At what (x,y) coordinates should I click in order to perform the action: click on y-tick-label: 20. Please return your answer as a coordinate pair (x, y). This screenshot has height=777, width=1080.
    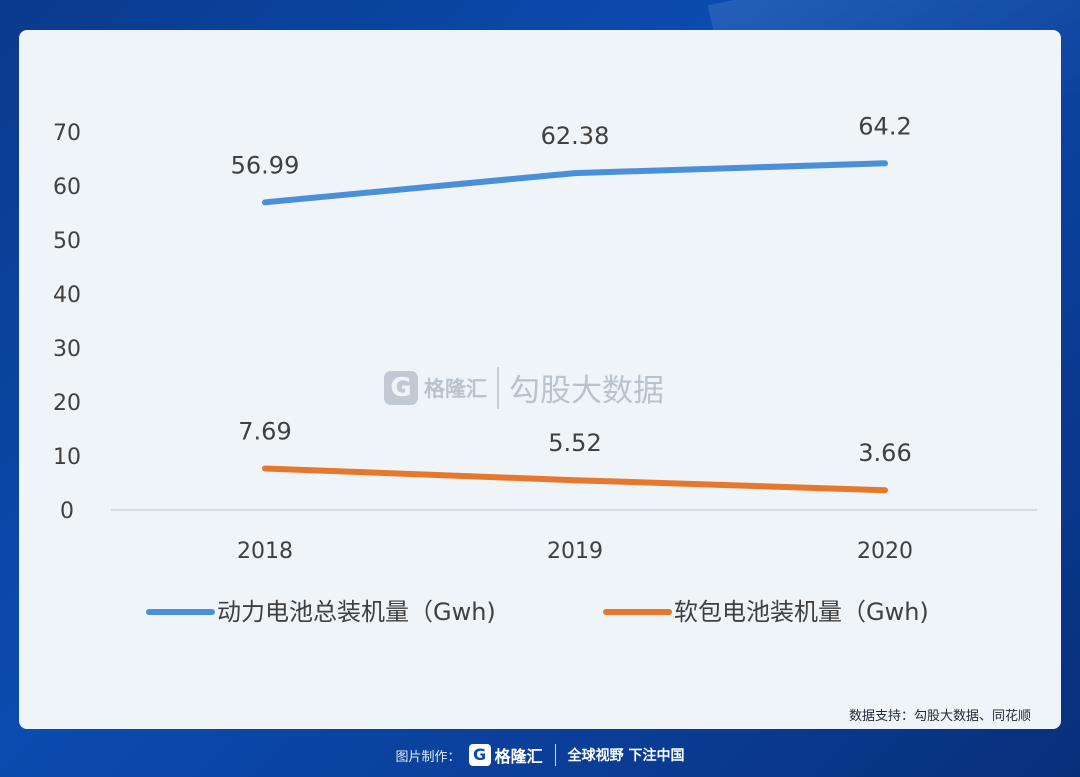
    Looking at the image, I should click on (67, 403).